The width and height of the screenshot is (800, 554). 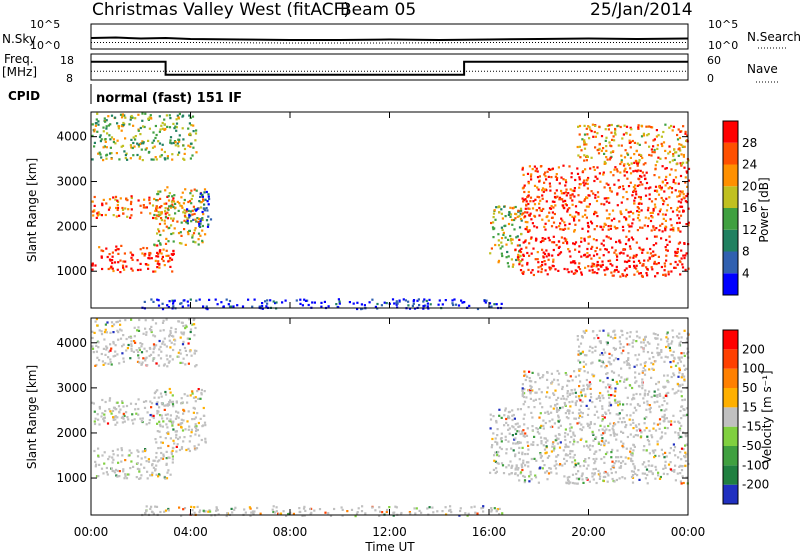 What do you see at coordinates (749, 165) in the screenshot?
I see `colorbar-tick-label: 24` at bounding box center [749, 165].